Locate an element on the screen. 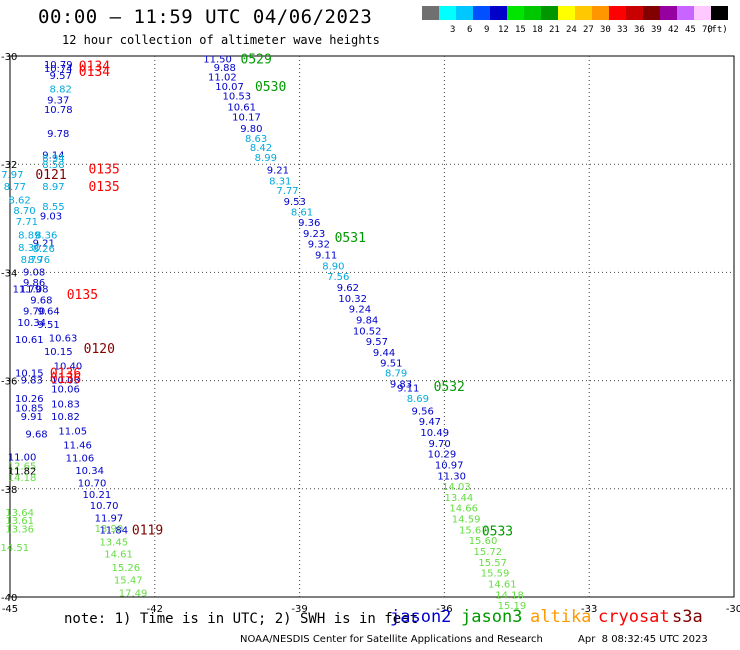 The height and width of the screenshot is (650, 740). wave-height-point: 11.02 is located at coordinates (222, 78).